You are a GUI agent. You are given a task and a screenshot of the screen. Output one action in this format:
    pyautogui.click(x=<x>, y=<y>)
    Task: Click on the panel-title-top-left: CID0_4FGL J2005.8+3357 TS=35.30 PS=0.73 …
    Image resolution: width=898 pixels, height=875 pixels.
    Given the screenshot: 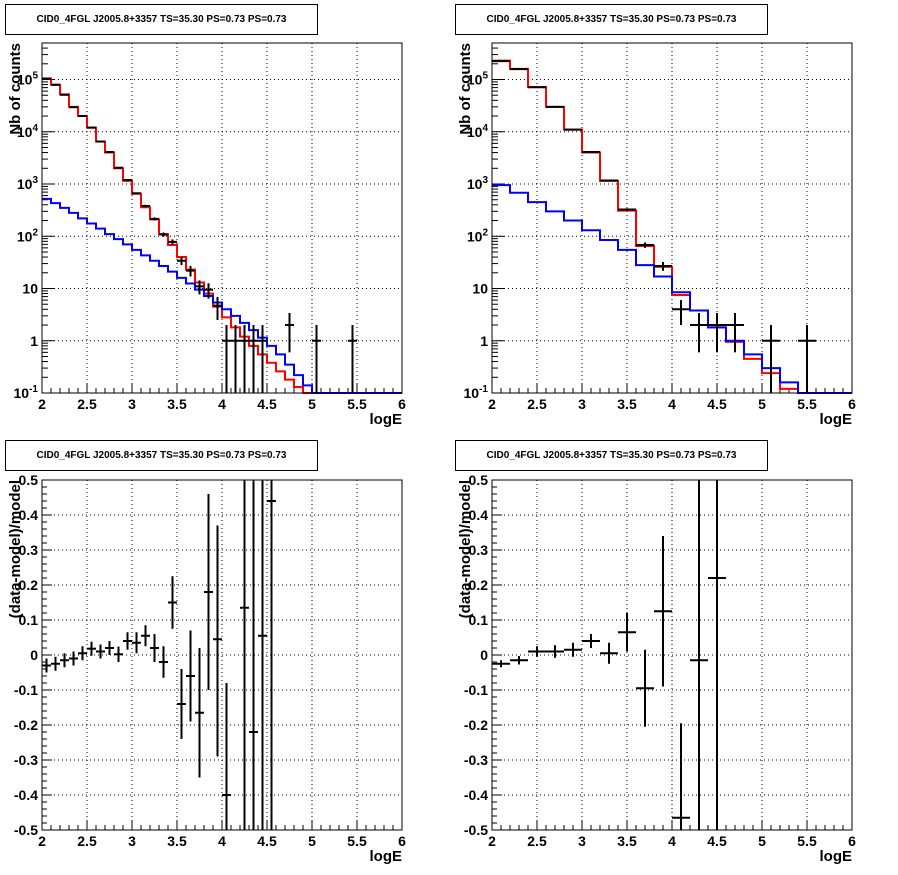 What is the action you would take?
    pyautogui.click(x=161, y=19)
    